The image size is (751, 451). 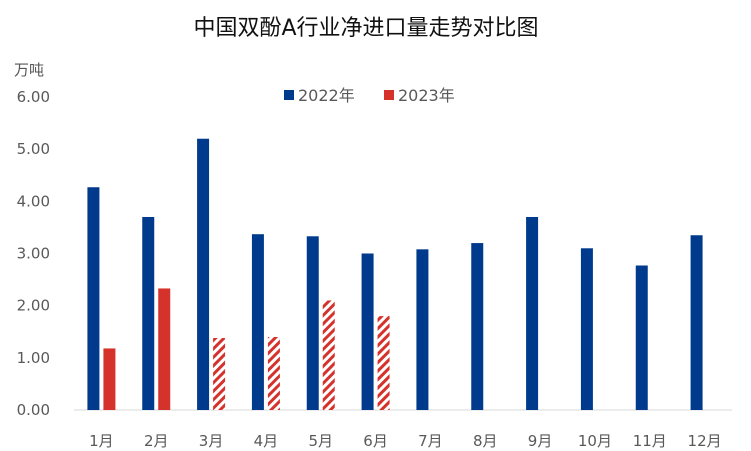 I want to click on y-axis-unit: 万吨, so click(x=29, y=70).